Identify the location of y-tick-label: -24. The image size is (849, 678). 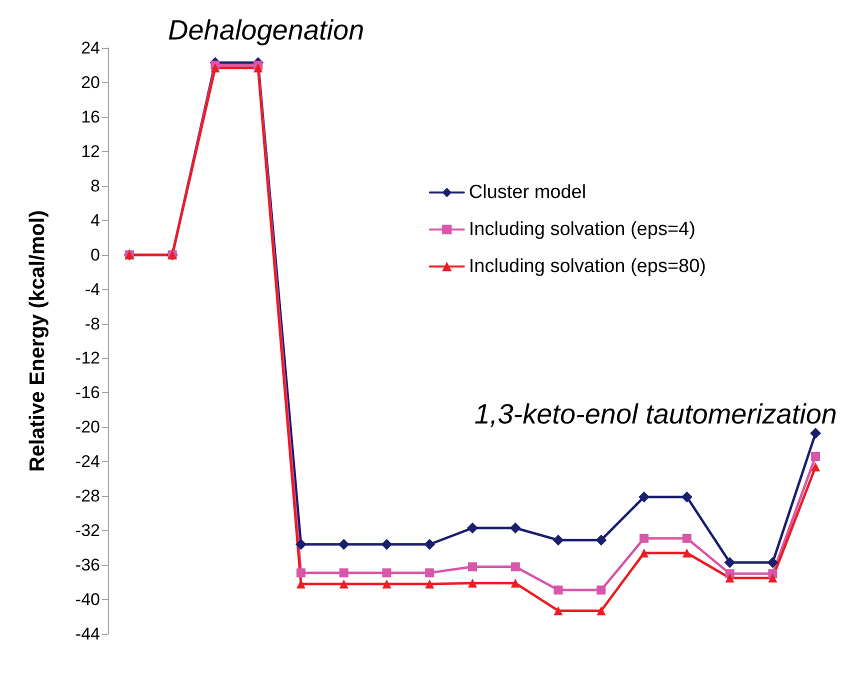
(87, 462).